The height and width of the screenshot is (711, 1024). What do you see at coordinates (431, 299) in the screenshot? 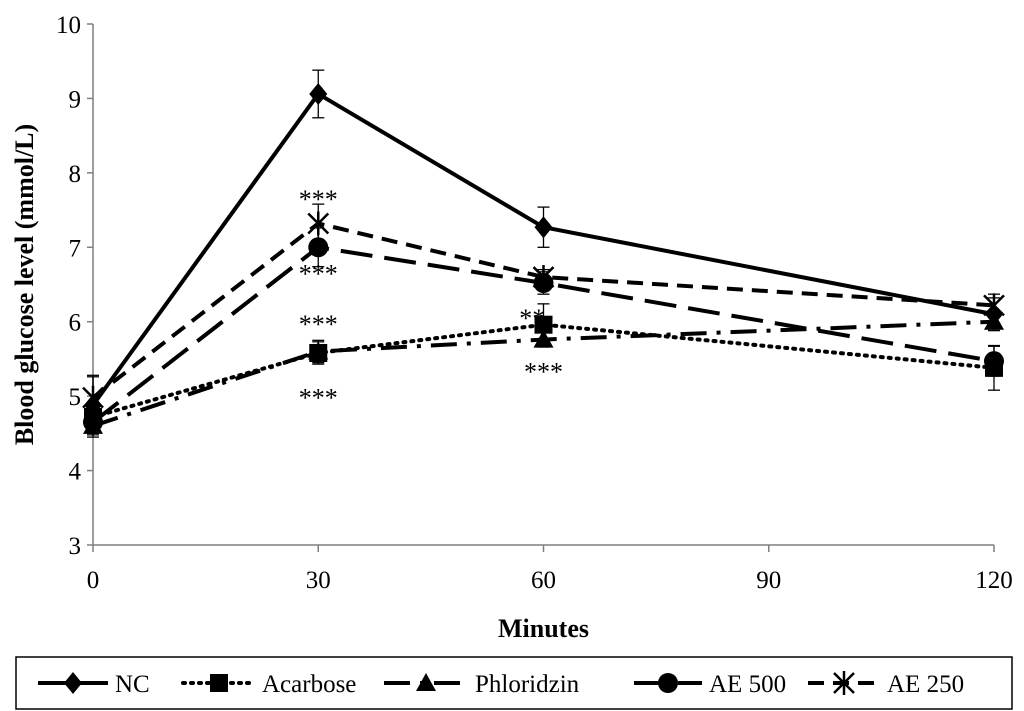
I see `chart-annotations: *****************` at bounding box center [431, 299].